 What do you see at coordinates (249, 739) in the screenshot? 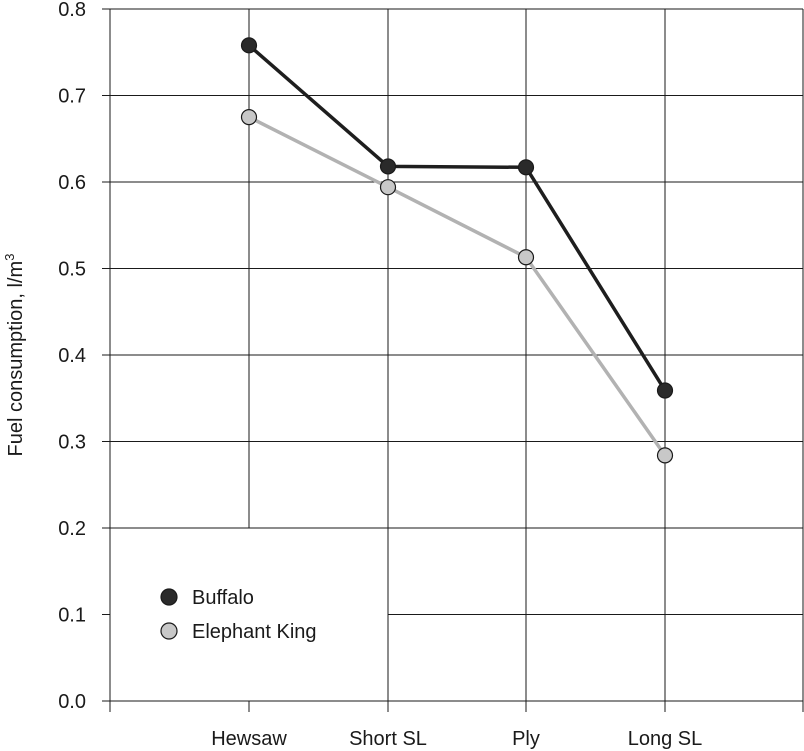
I see `x-tick-label: Hewsaw` at bounding box center [249, 739].